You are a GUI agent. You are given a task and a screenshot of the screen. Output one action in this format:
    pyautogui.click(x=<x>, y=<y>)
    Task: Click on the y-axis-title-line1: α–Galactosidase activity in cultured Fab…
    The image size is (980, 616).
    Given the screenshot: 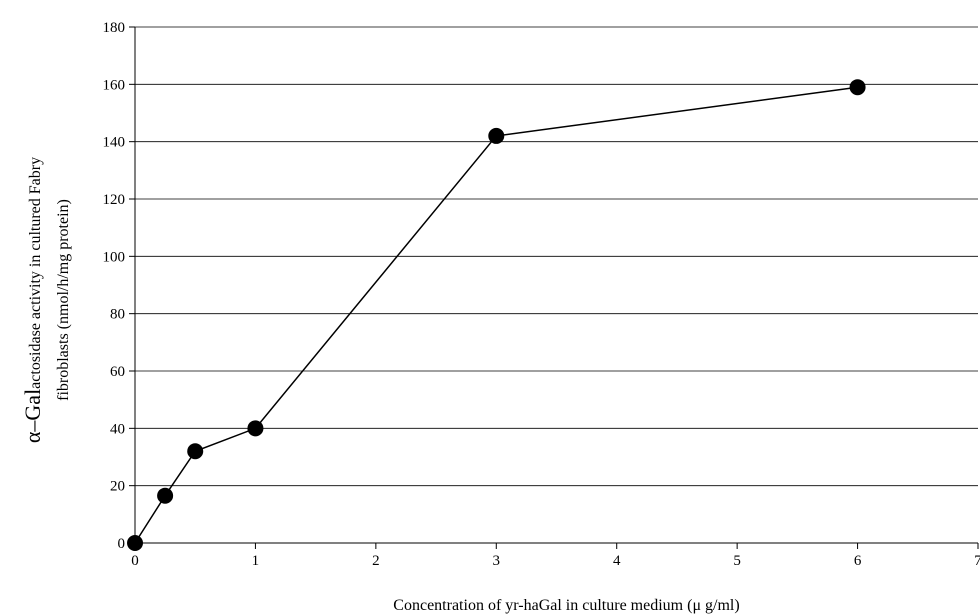 What is the action you would take?
    pyautogui.click(x=32, y=300)
    